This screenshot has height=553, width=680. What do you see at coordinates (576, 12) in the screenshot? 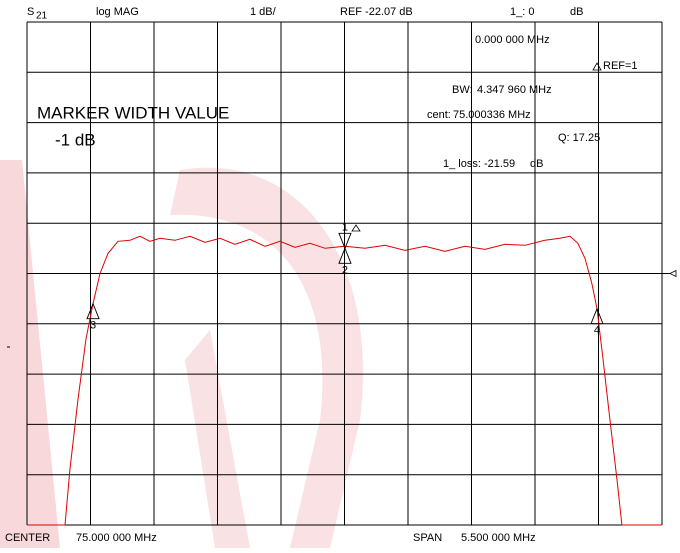
I see `marker-unit: dB` at bounding box center [576, 12].